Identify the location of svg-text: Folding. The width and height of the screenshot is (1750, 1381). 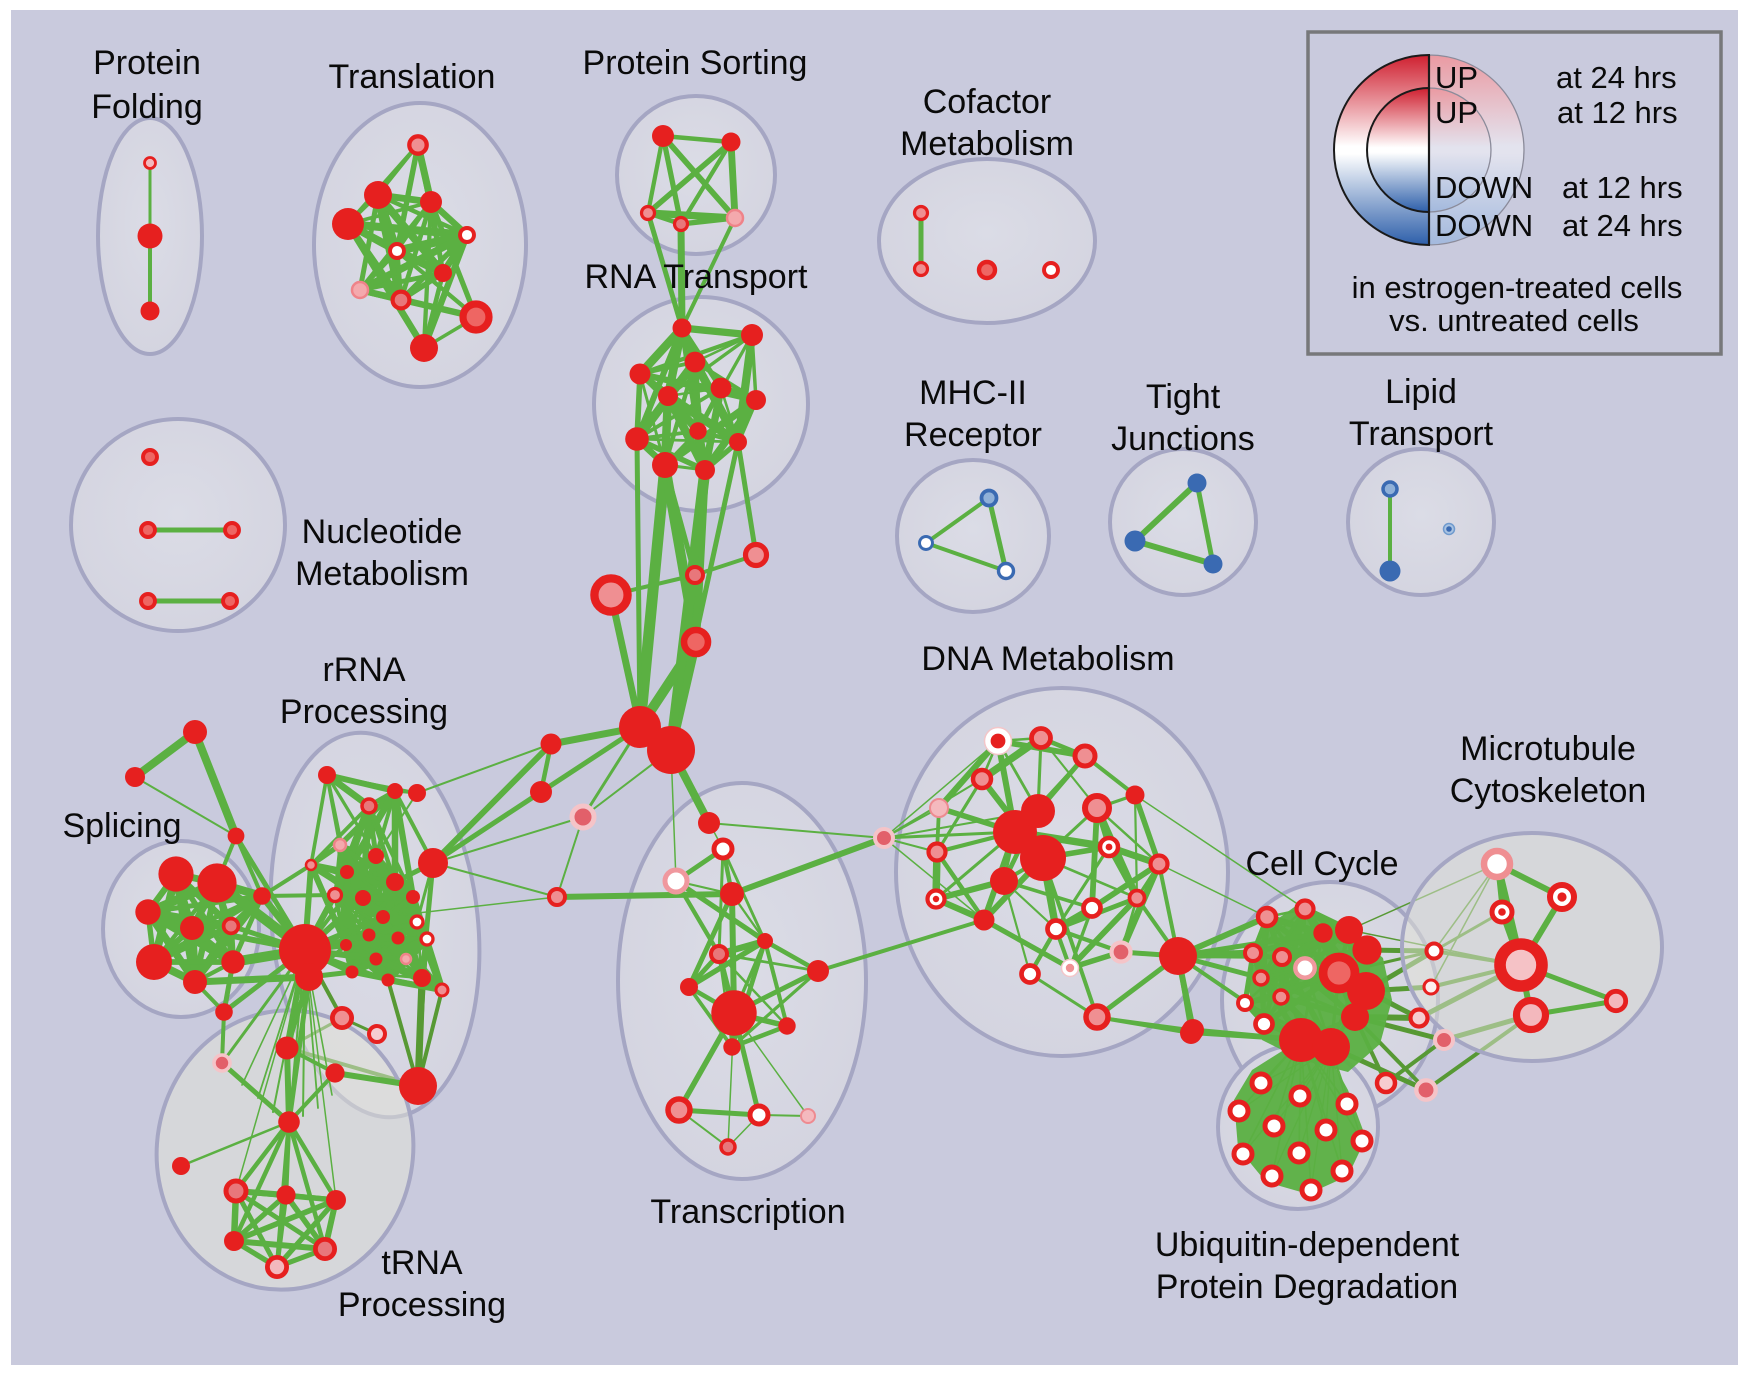
(147, 107).